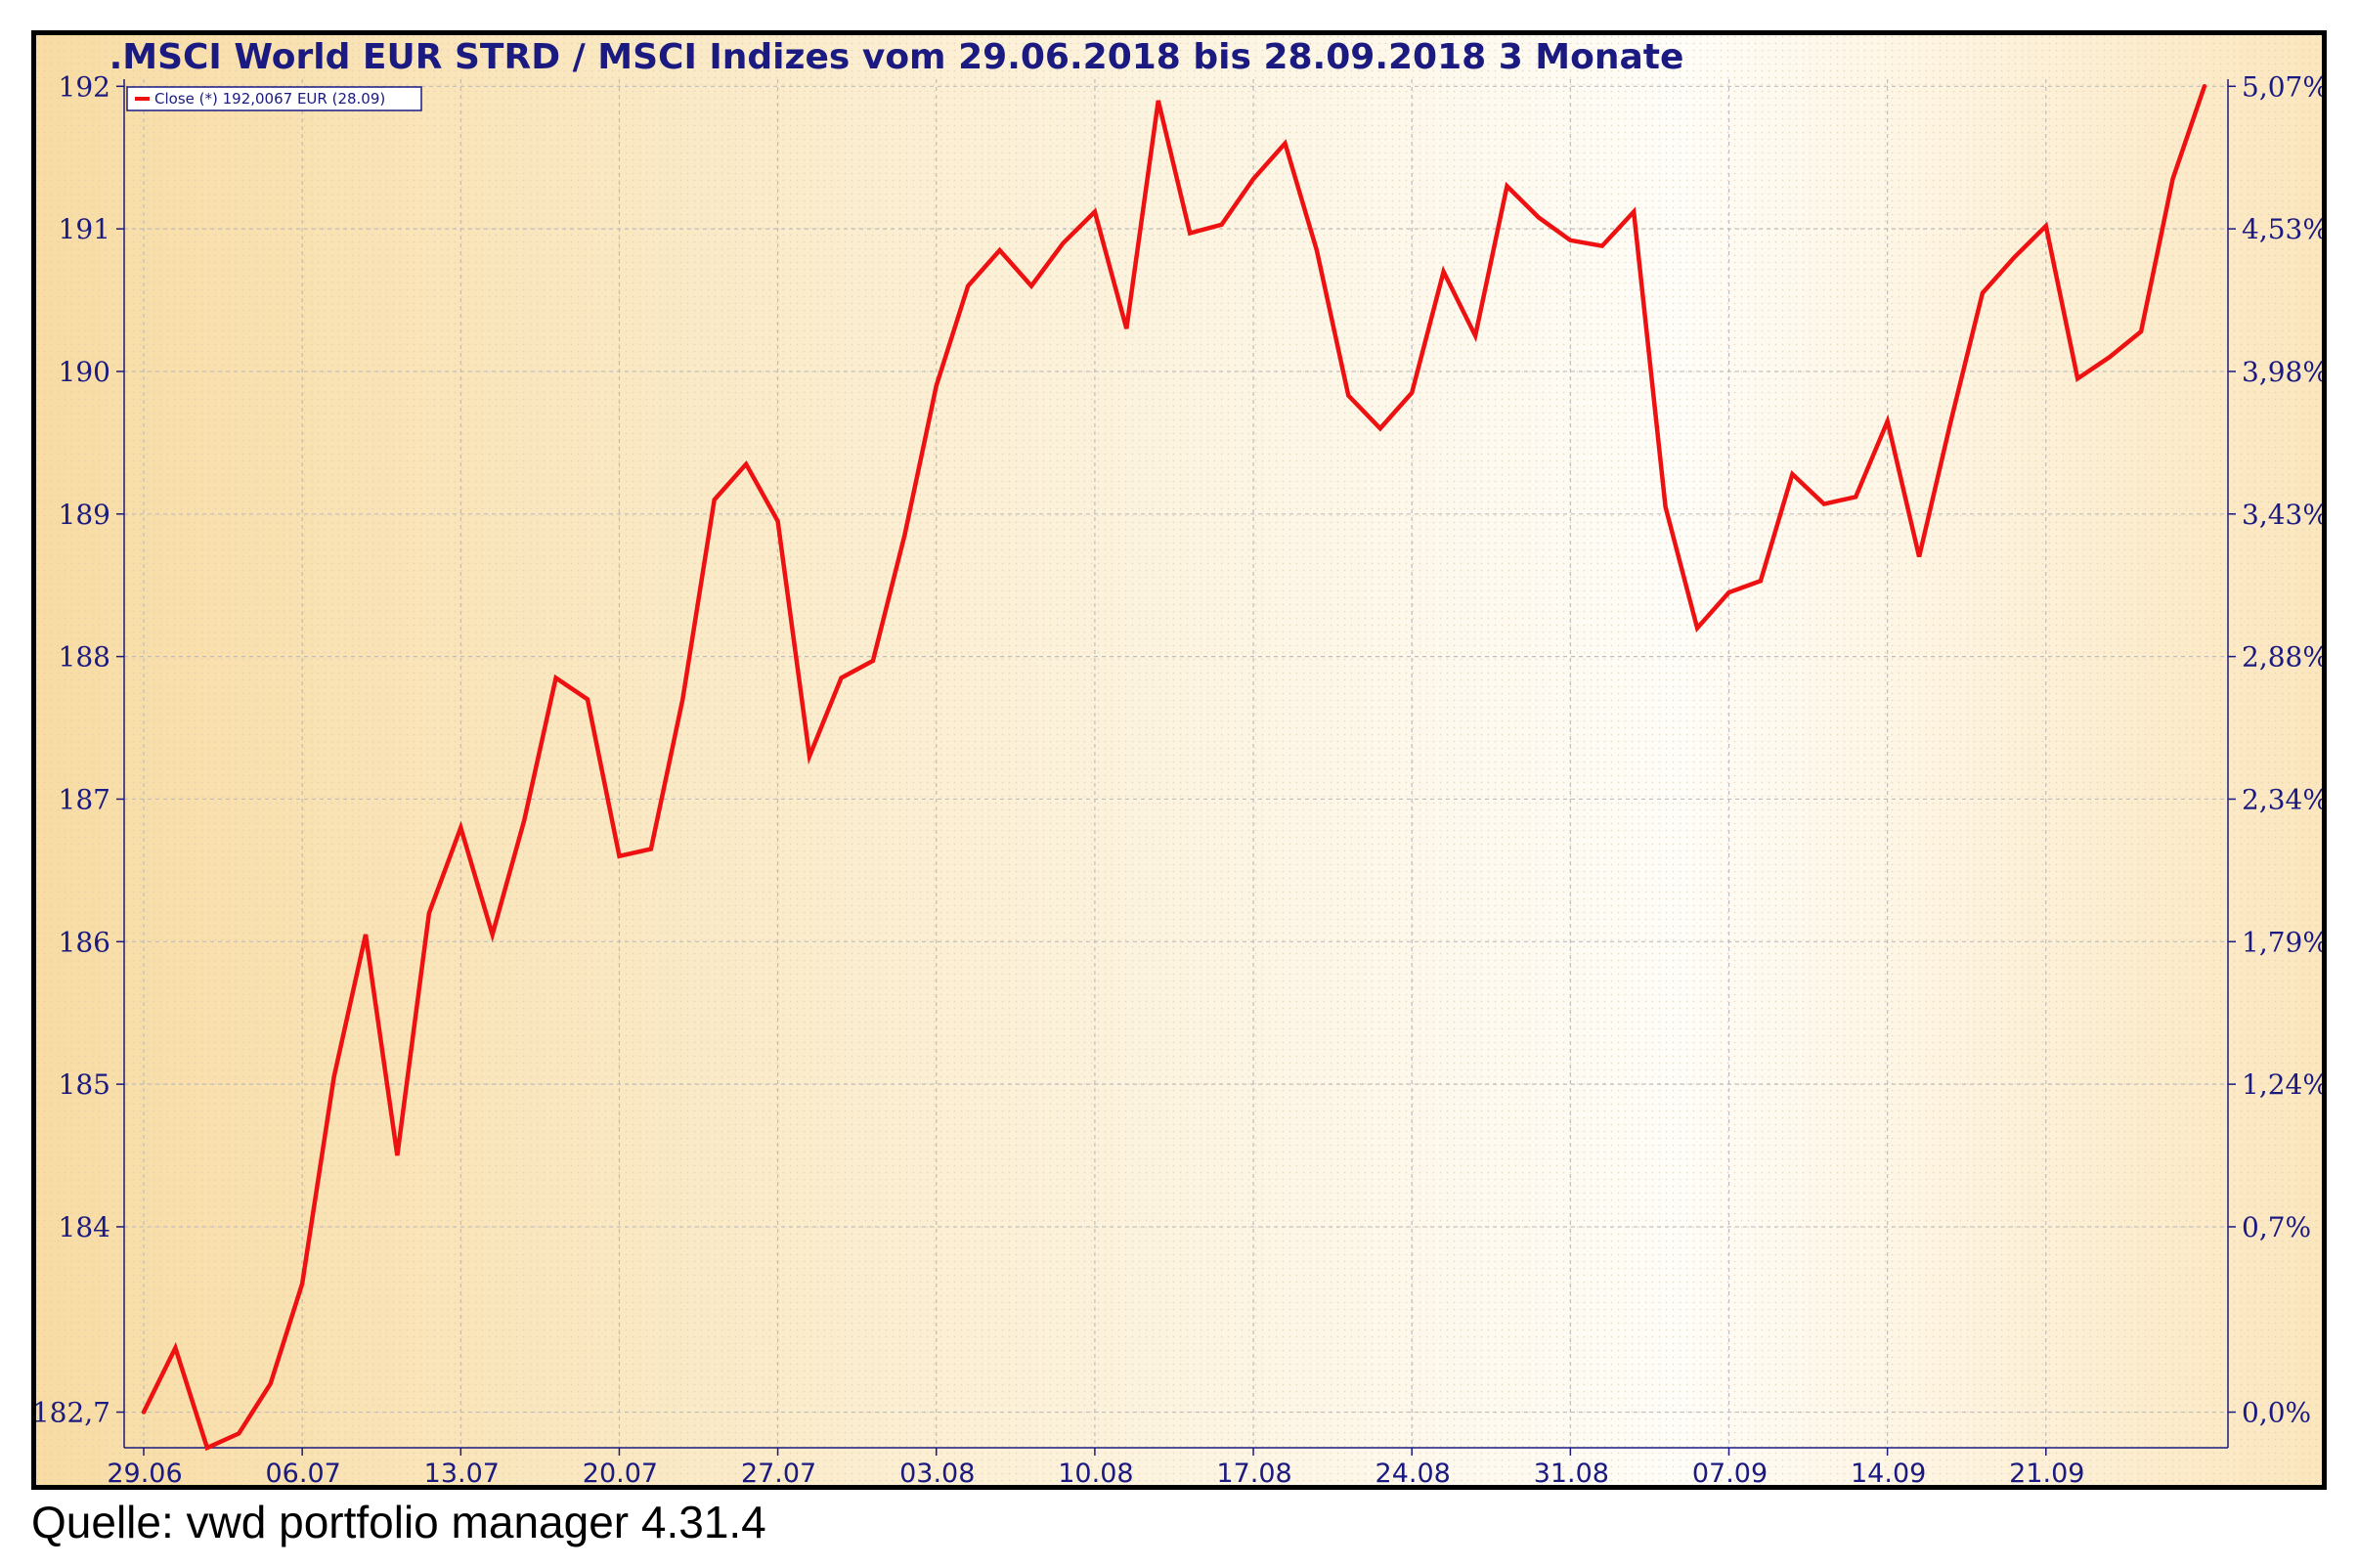  Describe the element at coordinates (84, 515) in the screenshot. I see `y-left-tick-label: 189` at that location.